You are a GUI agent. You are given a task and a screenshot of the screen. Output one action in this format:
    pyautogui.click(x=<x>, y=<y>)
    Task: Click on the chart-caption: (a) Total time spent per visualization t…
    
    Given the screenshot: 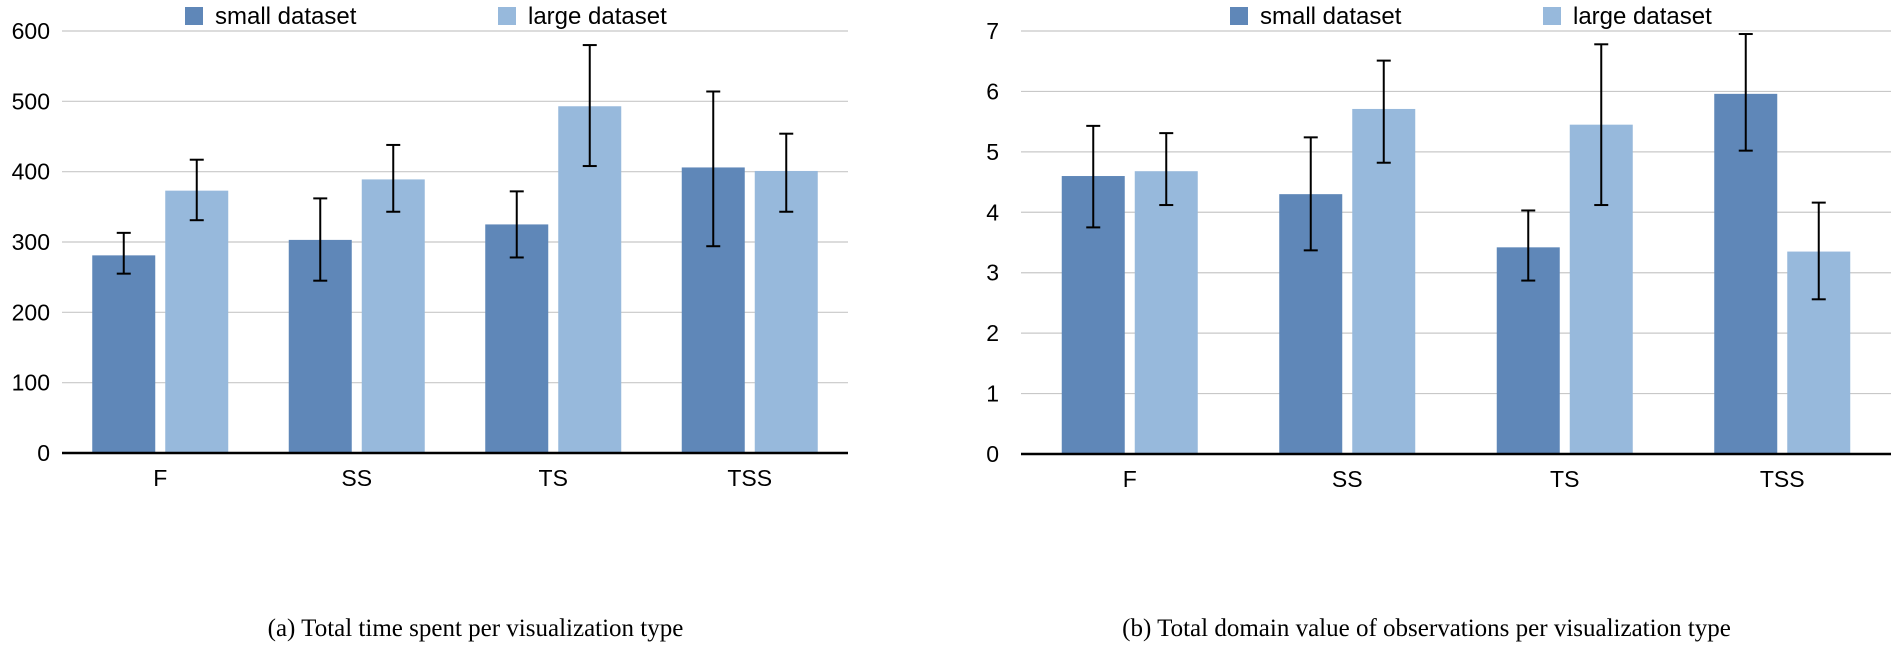 What is the action you would take?
    pyautogui.click(x=475, y=628)
    